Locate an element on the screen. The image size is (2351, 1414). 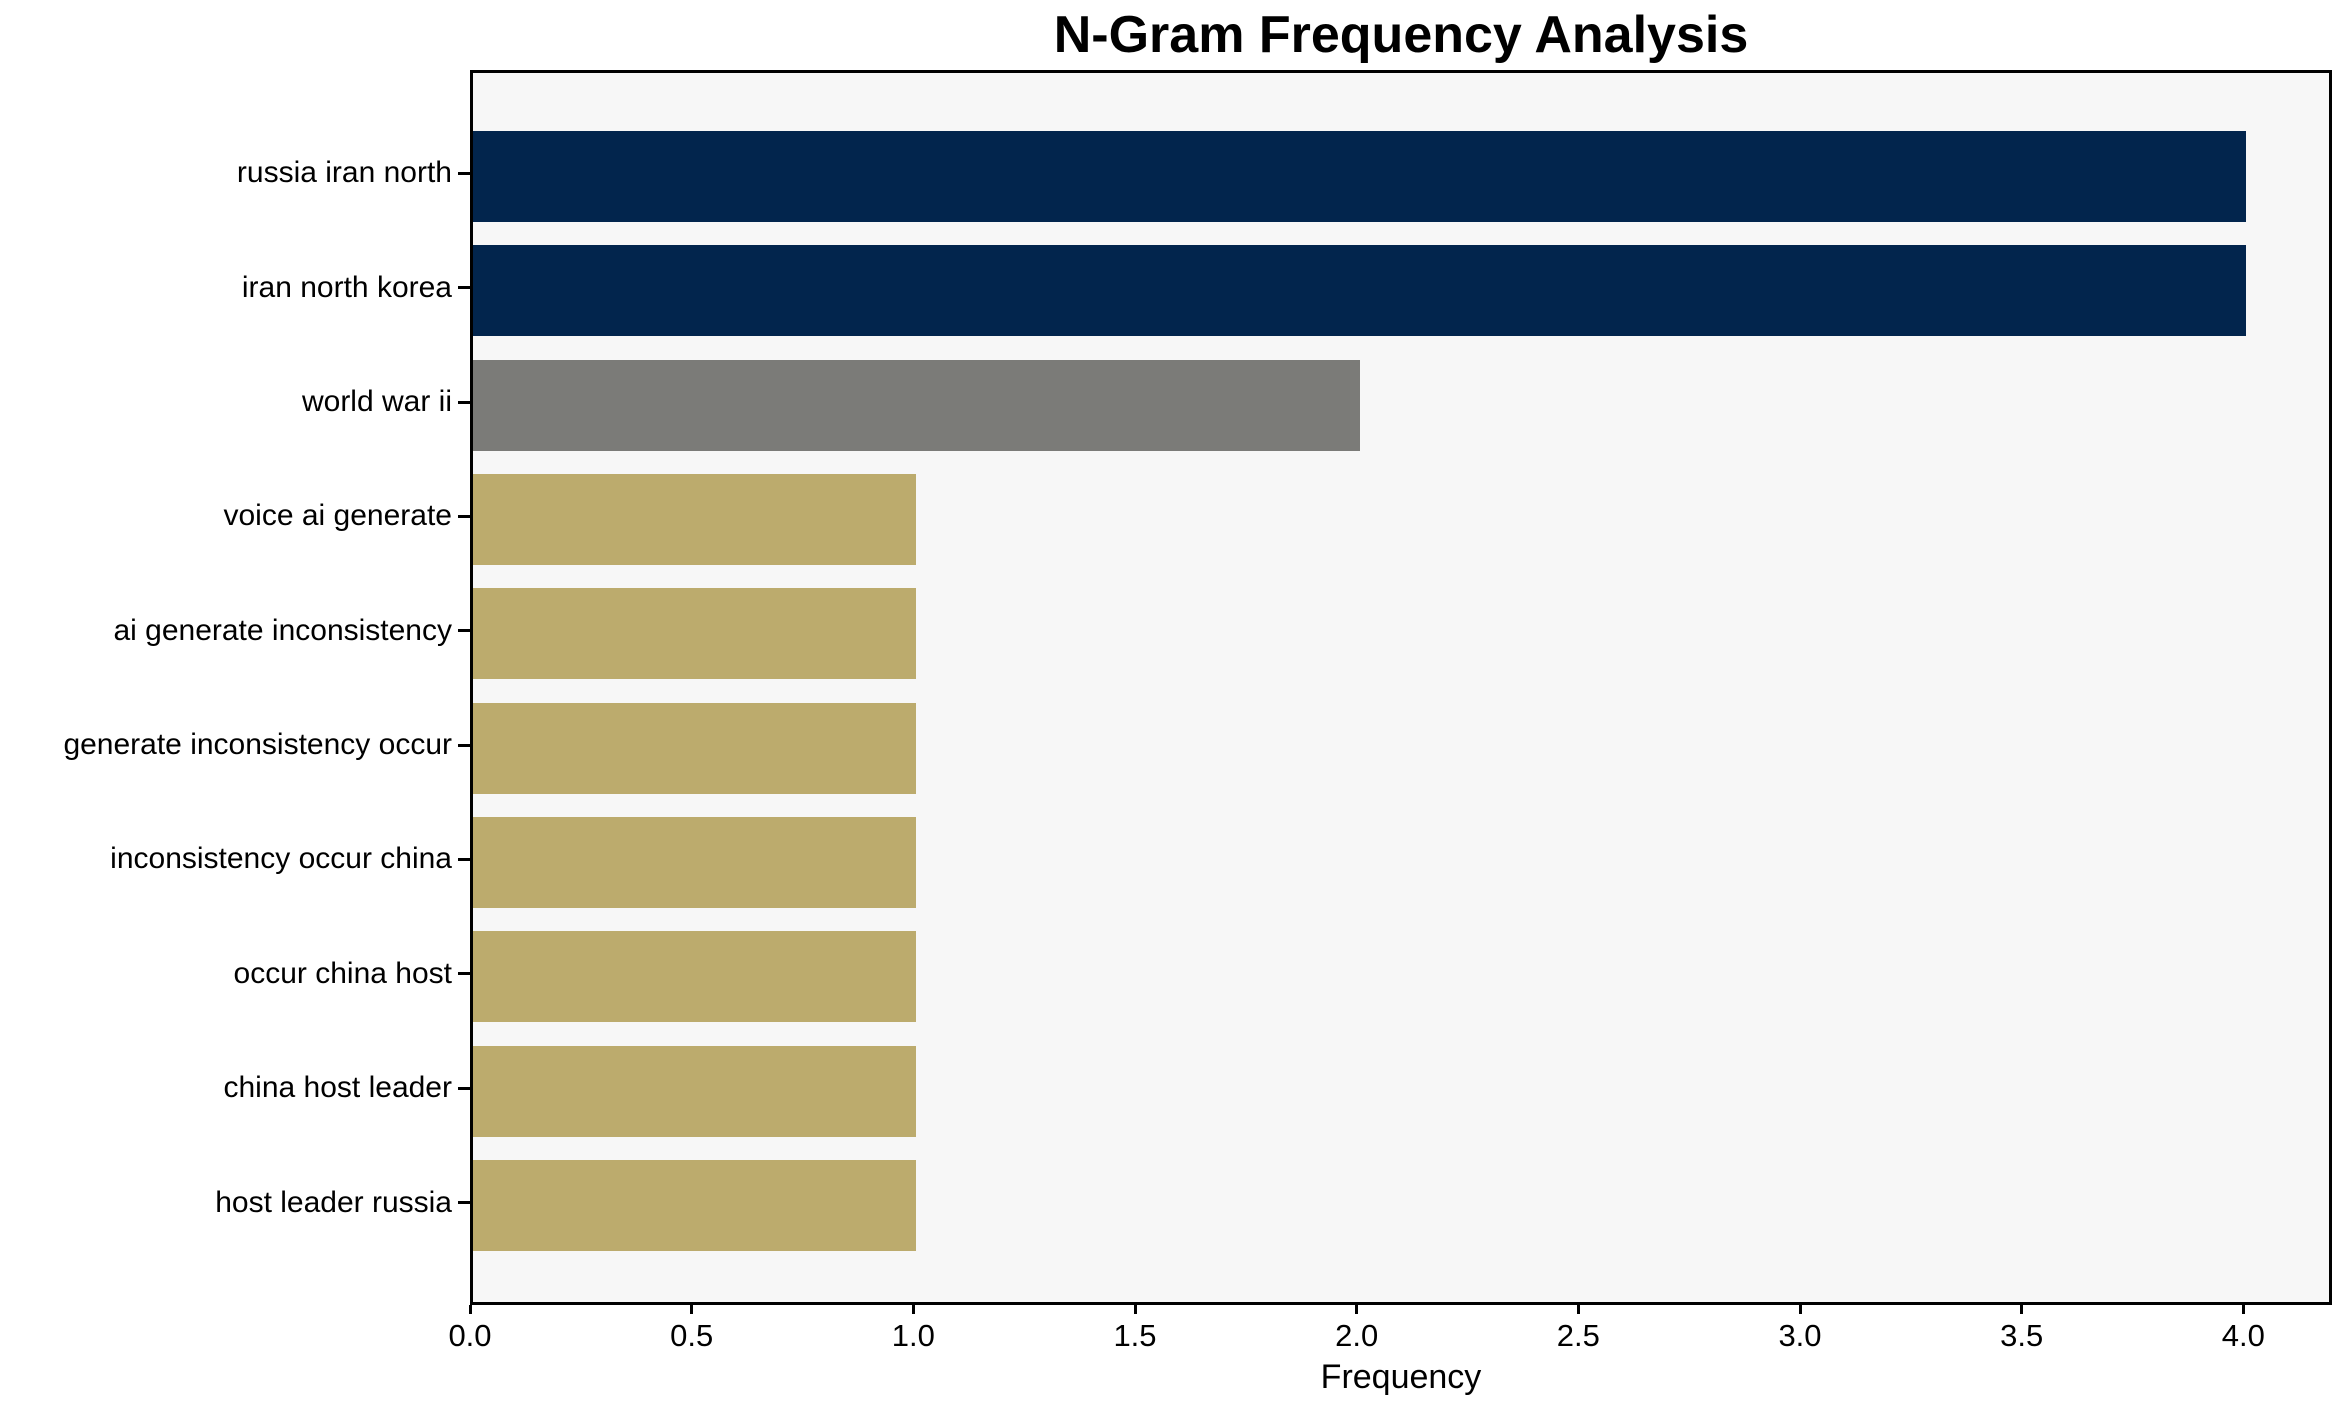
y-tick-label: china host leader is located at coordinates (338, 1088).